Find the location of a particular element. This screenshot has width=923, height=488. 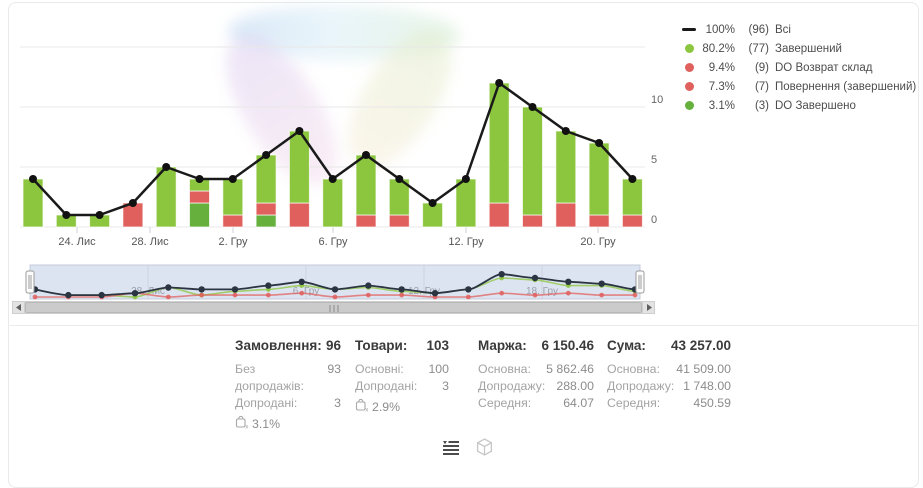

scrollbar-left-arrow-icon is located at coordinates (18, 307).